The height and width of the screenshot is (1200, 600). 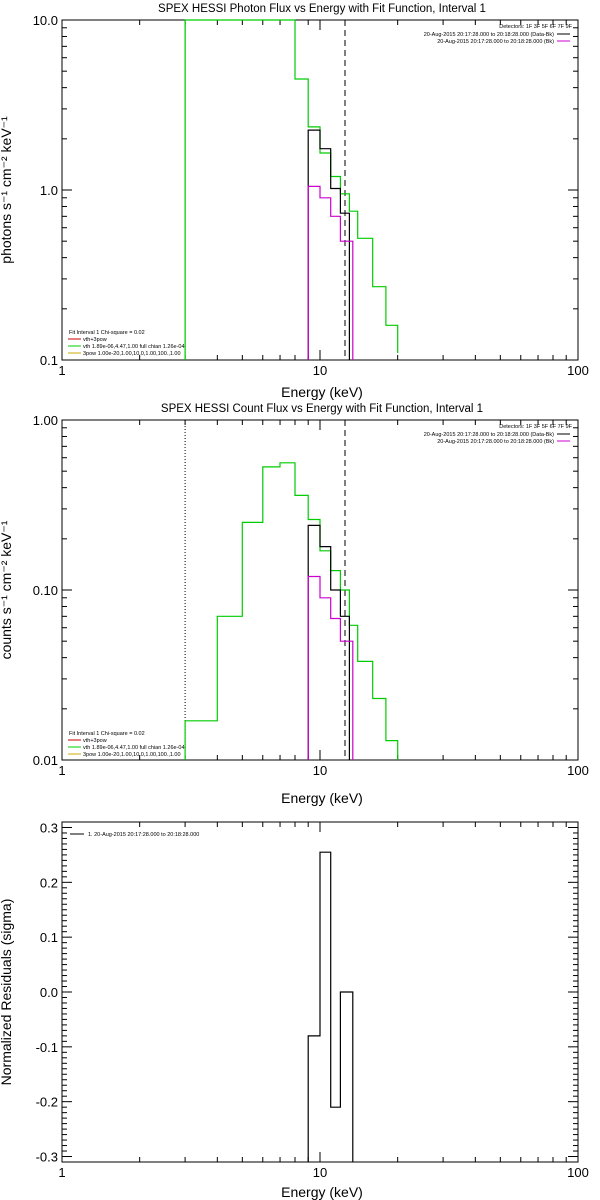 I want to click on residuals-series, so click(x=330, y=1006).